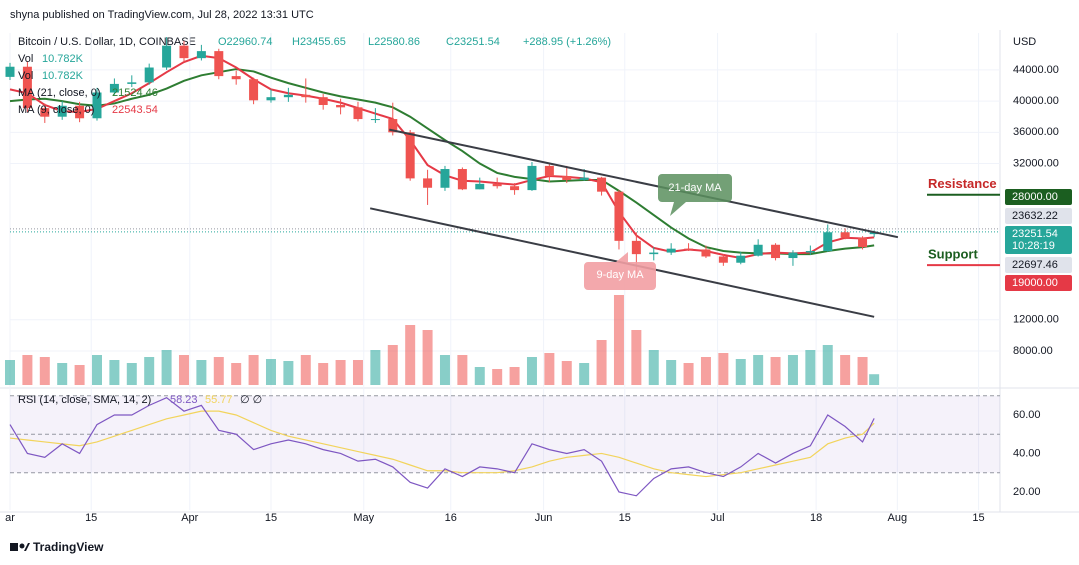 This screenshot has height=565, width=1079. I want to click on legend-value: 22543.54, so click(135, 110).